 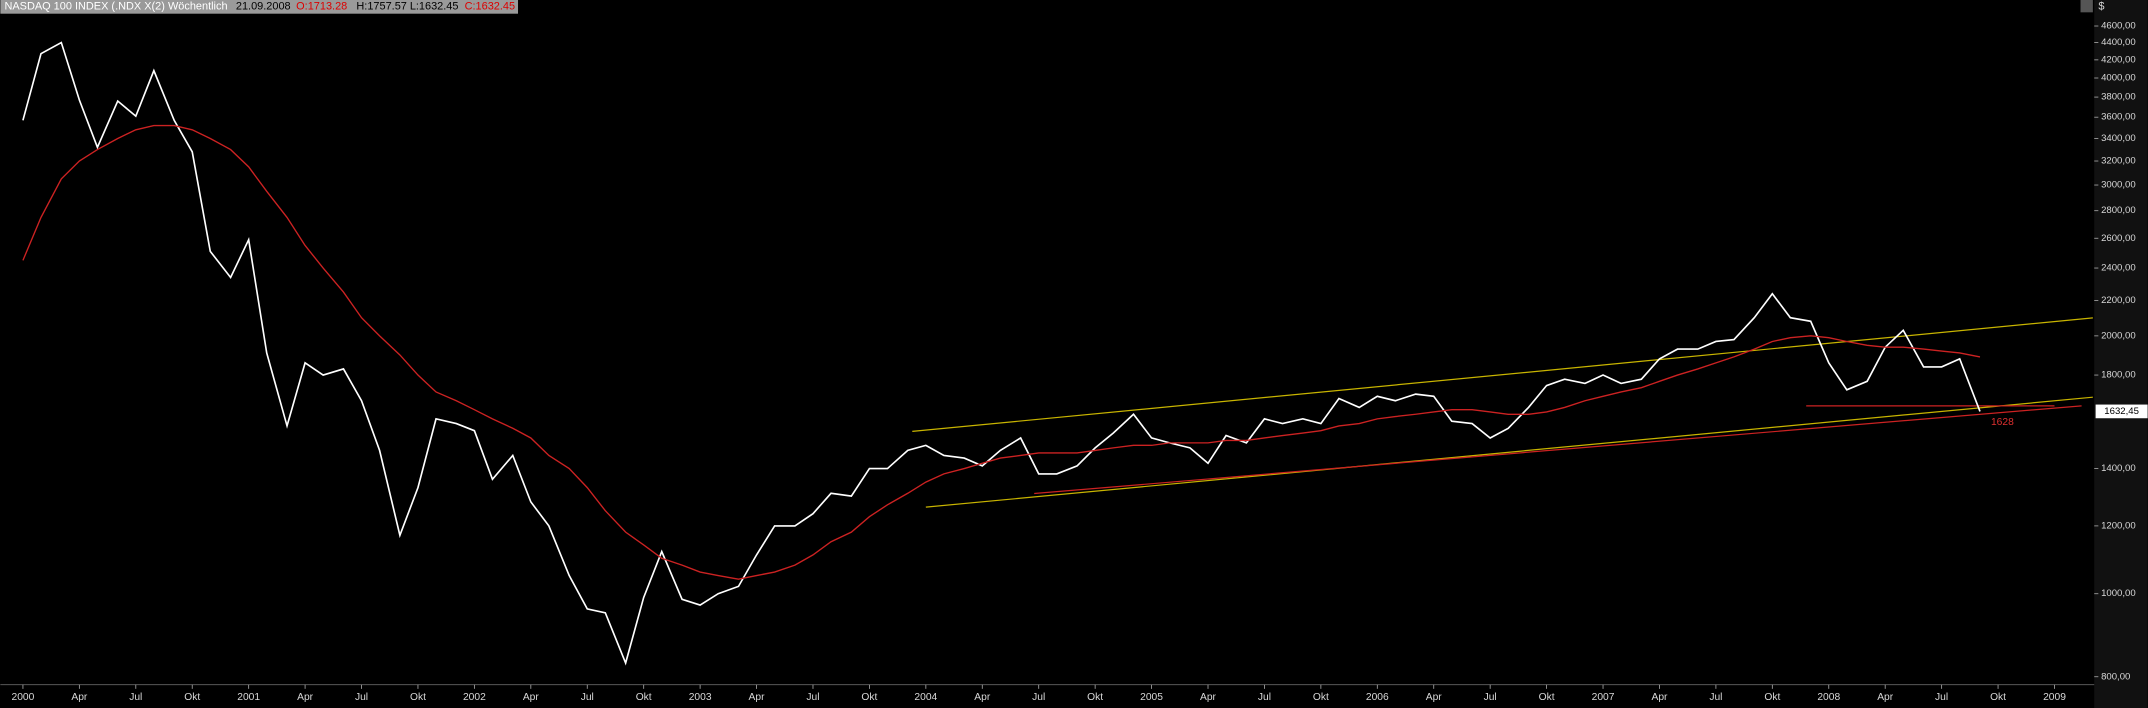 What do you see at coordinates (2101, 7) in the screenshot?
I see `currency: $` at bounding box center [2101, 7].